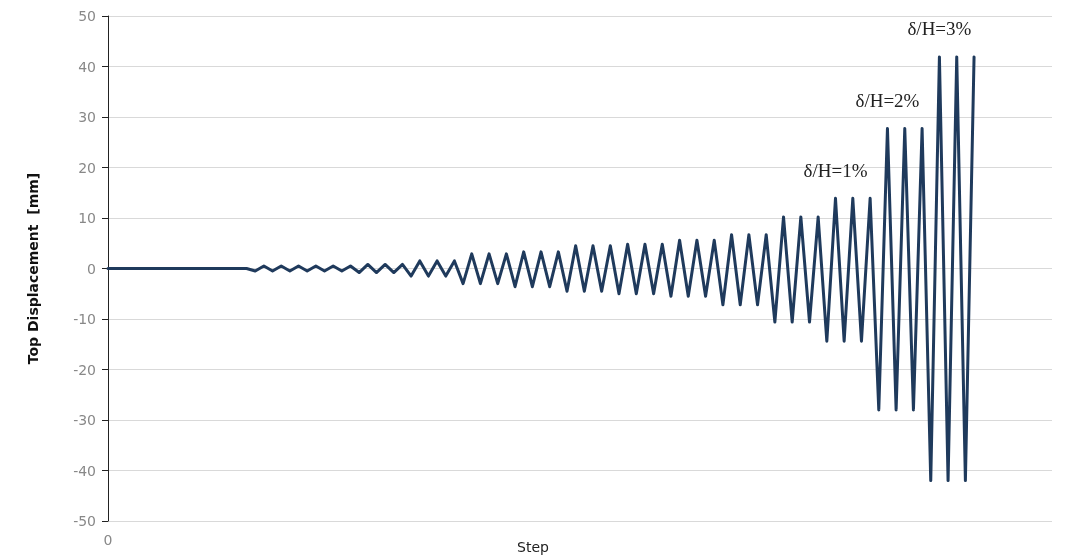  Describe the element at coordinates (84, 369) in the screenshot. I see `y-tick-label: -20` at that location.